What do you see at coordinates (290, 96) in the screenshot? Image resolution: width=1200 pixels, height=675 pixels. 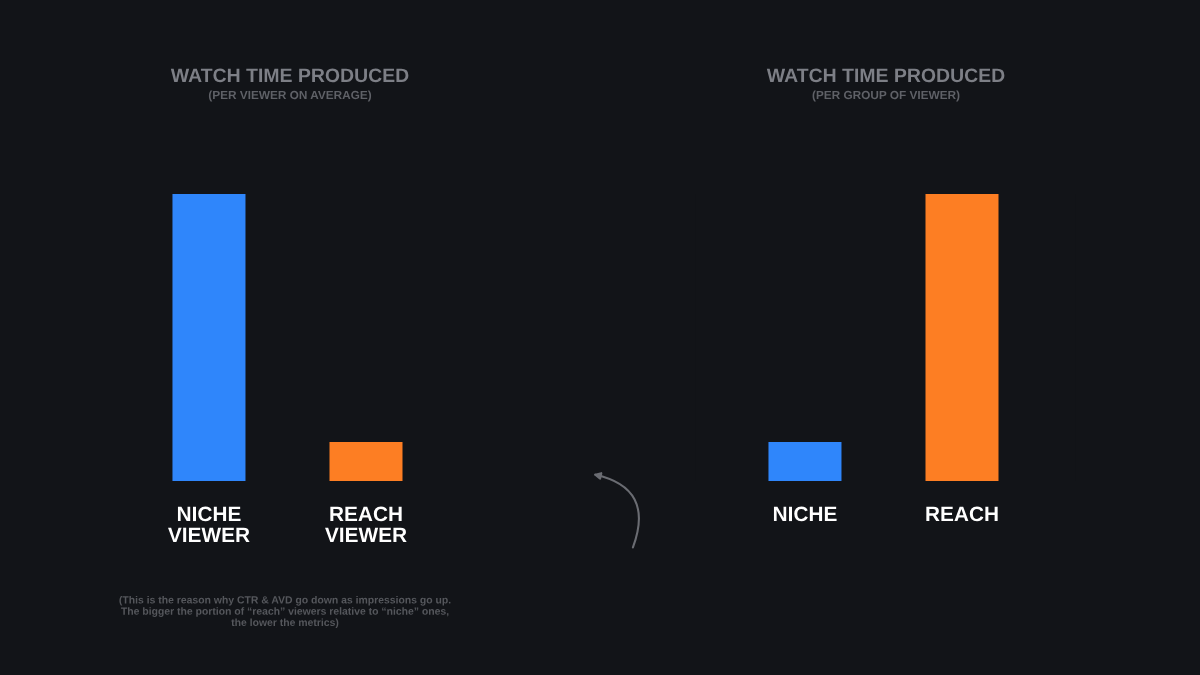 I see `chart-subtitle: (PER VIEWER ON AVERAGE)` at bounding box center [290, 96].